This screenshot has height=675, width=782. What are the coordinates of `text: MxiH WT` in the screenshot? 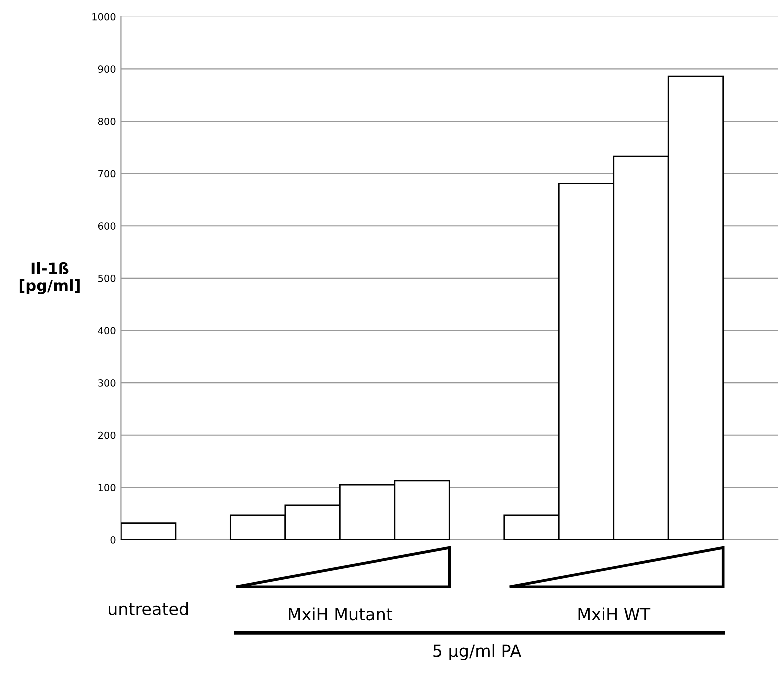 It's located at (614, 614).